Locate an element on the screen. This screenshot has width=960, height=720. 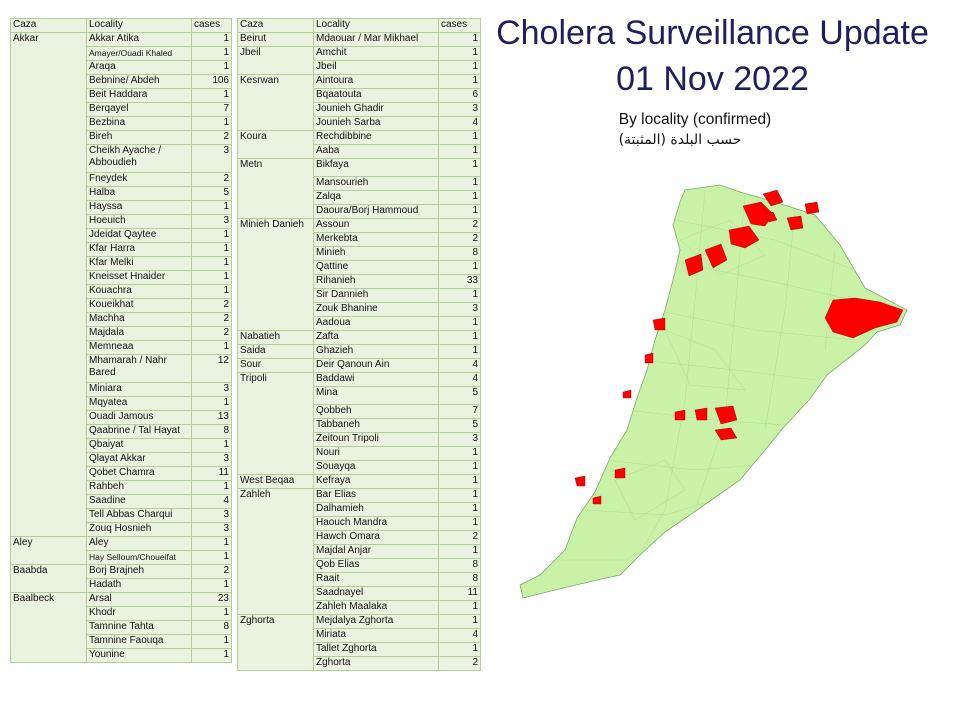
table-row: Beit Haddara 1 is located at coordinates (121, 95).